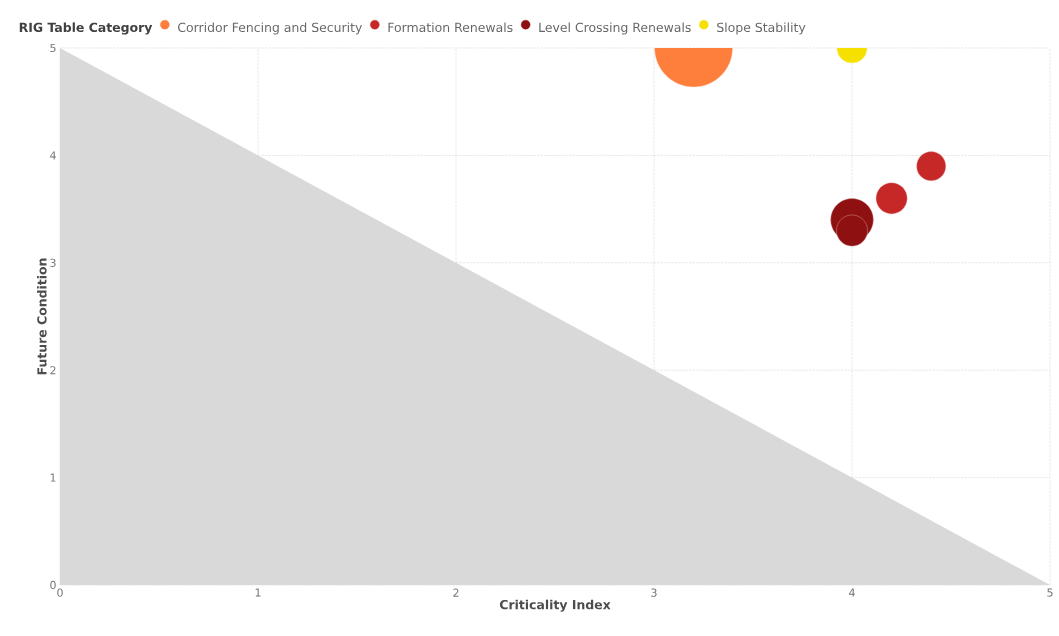 The height and width of the screenshot is (636, 1059). Describe the element at coordinates (270, 28) in the screenshot. I see `legend-label: Corridor Fencing and Security` at that location.